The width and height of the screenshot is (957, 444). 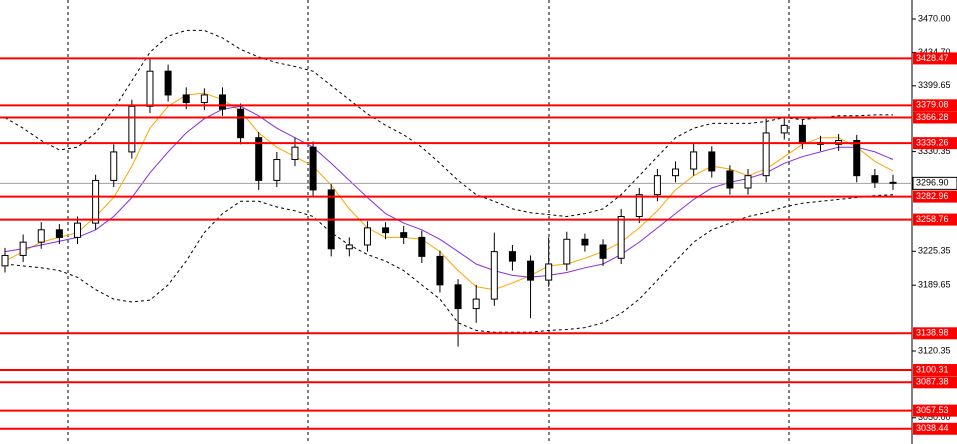 What do you see at coordinates (932, 143) in the screenshot?
I see `level-label: 3339.26` at bounding box center [932, 143].